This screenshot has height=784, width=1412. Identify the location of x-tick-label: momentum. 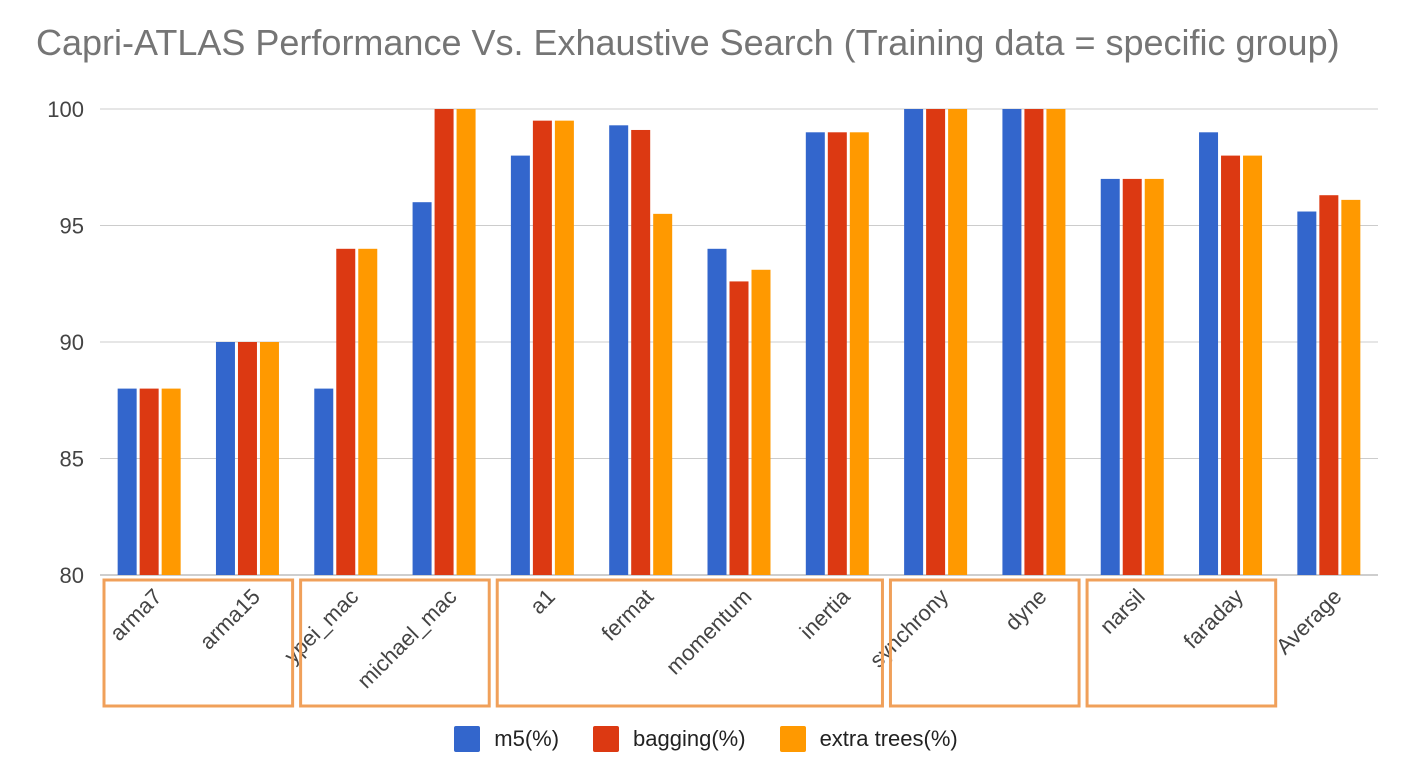
(708, 631).